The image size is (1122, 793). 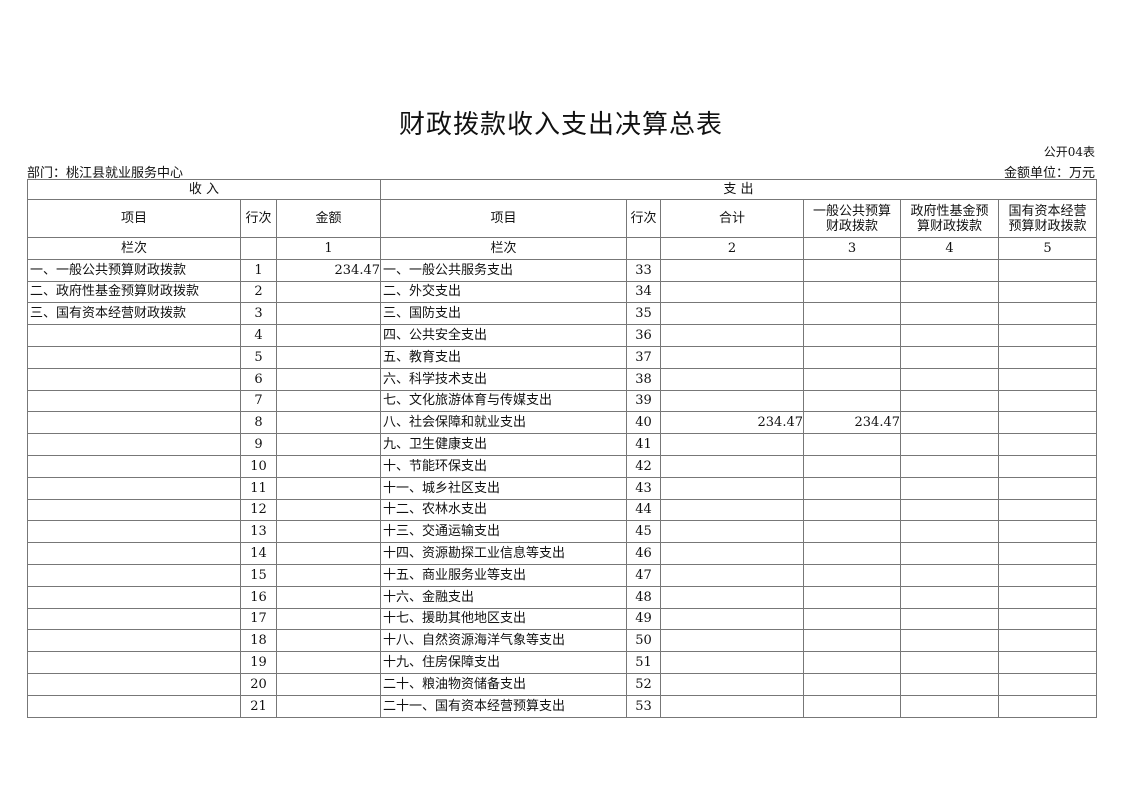 I want to click on cell-out-item: 八、社会保障和就业支出, so click(x=503, y=423).